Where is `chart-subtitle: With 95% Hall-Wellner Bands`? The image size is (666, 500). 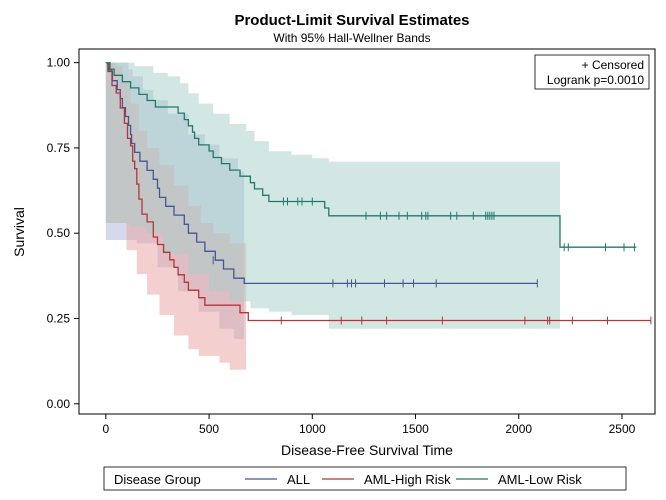 chart-subtitle: With 95% Hall-Wellner Bands is located at coordinates (351, 38).